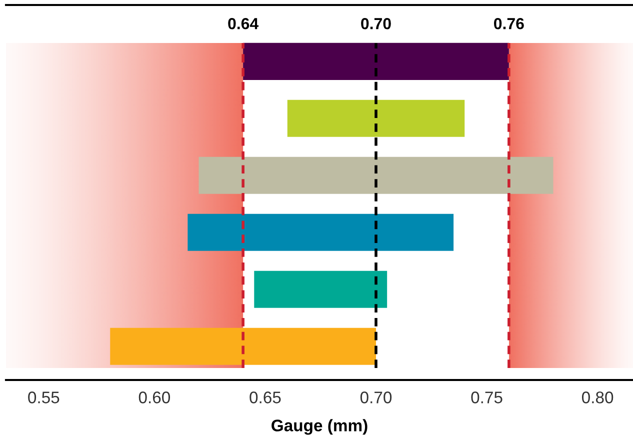 Image resolution: width=633 pixels, height=439 pixels. What do you see at coordinates (486, 398) in the screenshot?
I see `x-tick-label: 0.75` at bounding box center [486, 398].